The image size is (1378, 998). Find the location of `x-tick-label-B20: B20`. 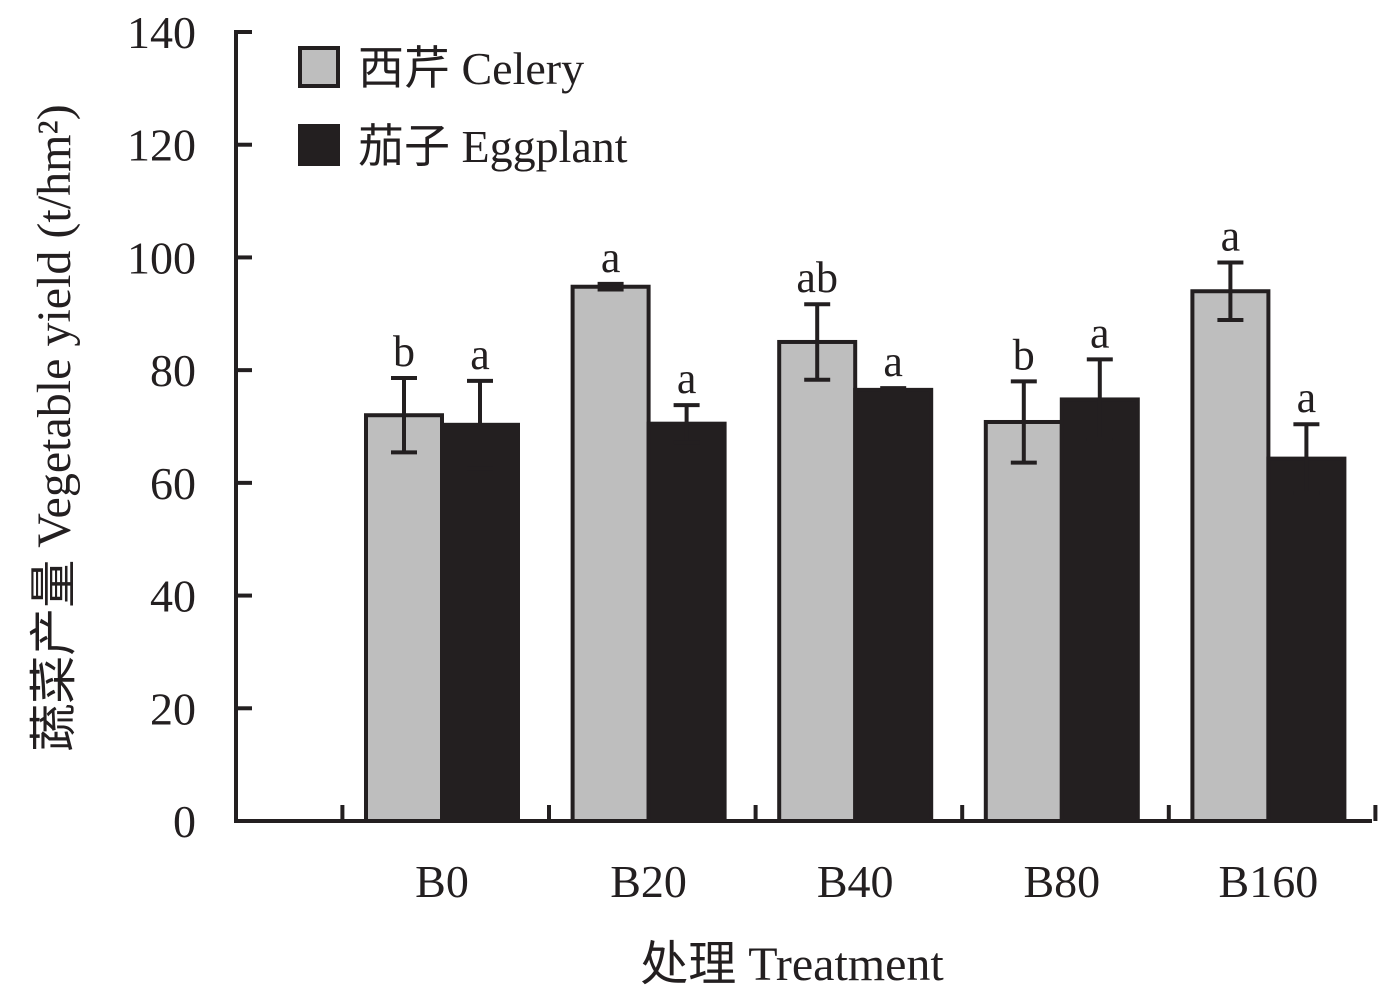

x-tick-label-B20: B20 is located at coordinates (648, 881).